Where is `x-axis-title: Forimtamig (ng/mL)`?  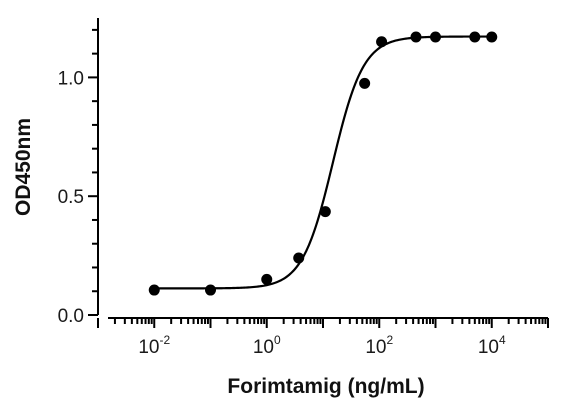
x-axis-title: Forimtamig (ng/mL) is located at coordinates (325, 386).